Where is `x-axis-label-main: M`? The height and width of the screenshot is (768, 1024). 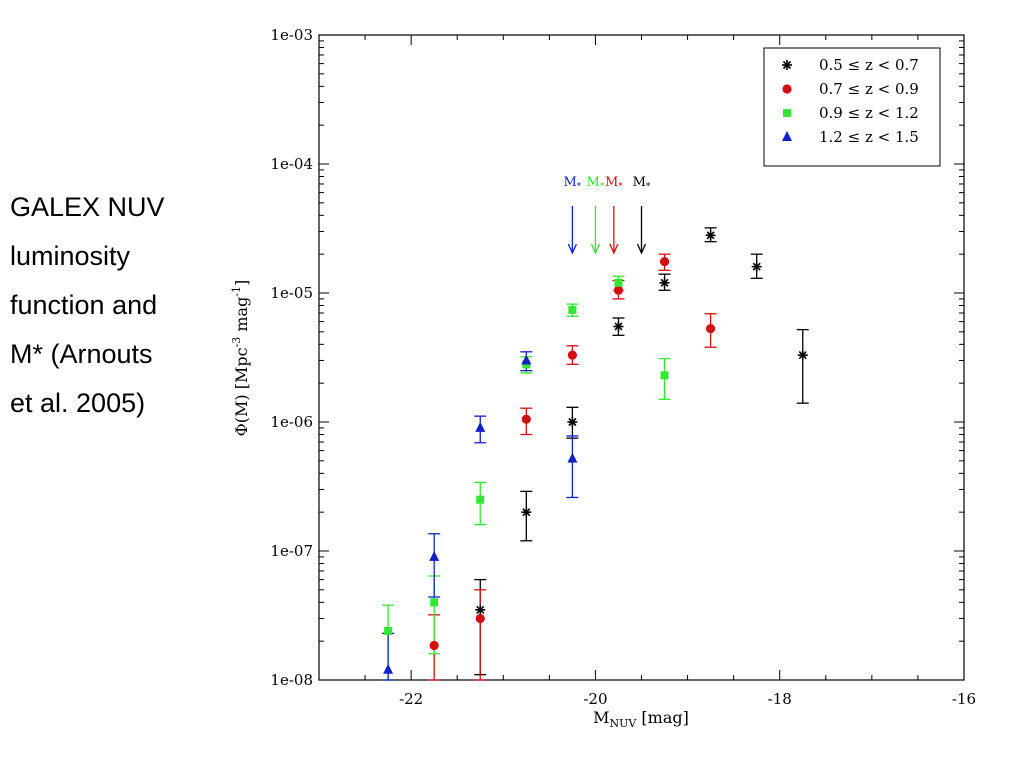
x-axis-label-main: M is located at coordinates (601, 717).